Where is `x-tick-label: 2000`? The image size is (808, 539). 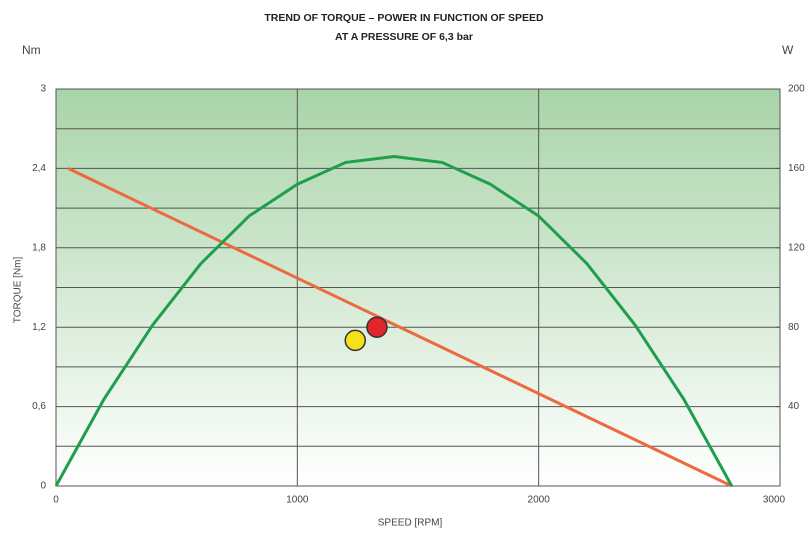 x-tick-label: 2000 is located at coordinates (539, 500).